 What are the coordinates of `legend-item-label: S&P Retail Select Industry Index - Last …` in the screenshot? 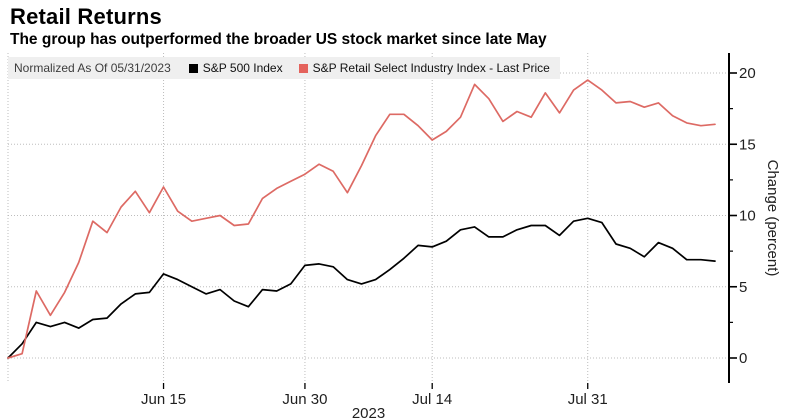 It's located at (431, 68).